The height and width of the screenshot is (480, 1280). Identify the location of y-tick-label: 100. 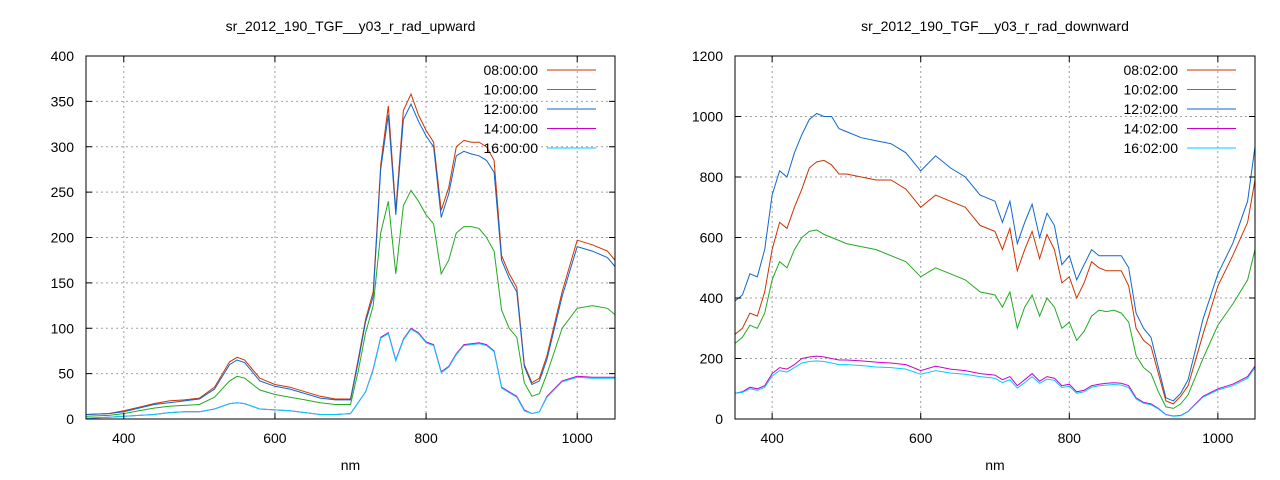
(63, 328).